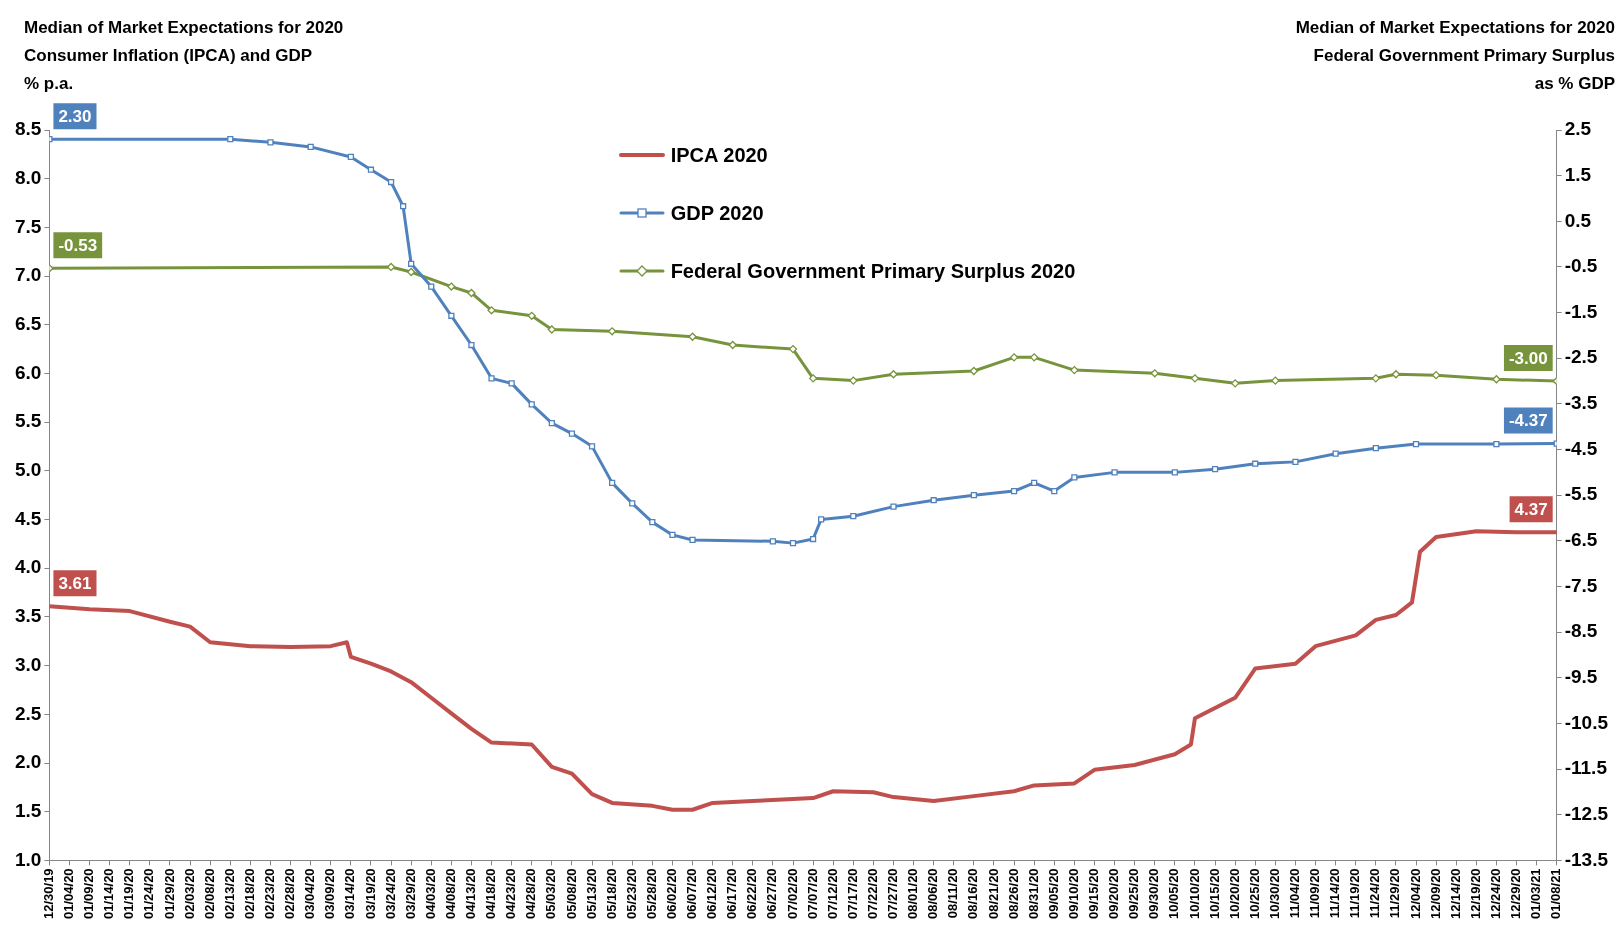 This screenshot has width=1623, height=930. Describe the element at coordinates (450, 894) in the screenshot. I see `x-tick-label: 04/08/20` at that location.